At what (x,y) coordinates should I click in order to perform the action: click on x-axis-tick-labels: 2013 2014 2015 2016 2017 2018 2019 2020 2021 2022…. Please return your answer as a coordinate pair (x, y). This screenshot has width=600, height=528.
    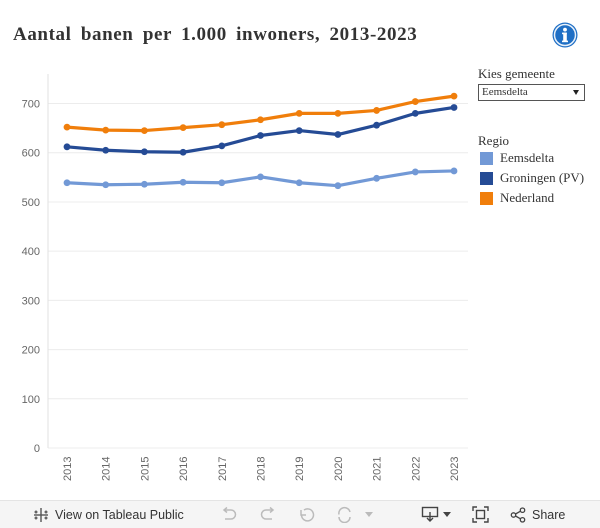
    Looking at the image, I should click on (261, 469).